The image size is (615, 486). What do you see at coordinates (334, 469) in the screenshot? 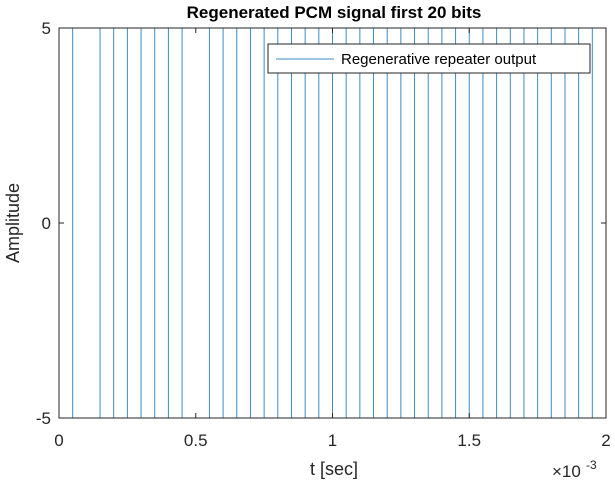
I see `x-axis-label: t [sec]` at bounding box center [334, 469].